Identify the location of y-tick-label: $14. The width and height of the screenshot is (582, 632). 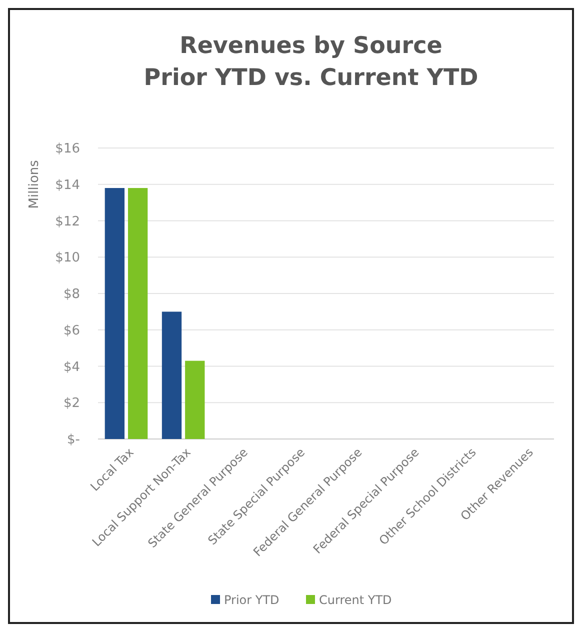
(67, 185).